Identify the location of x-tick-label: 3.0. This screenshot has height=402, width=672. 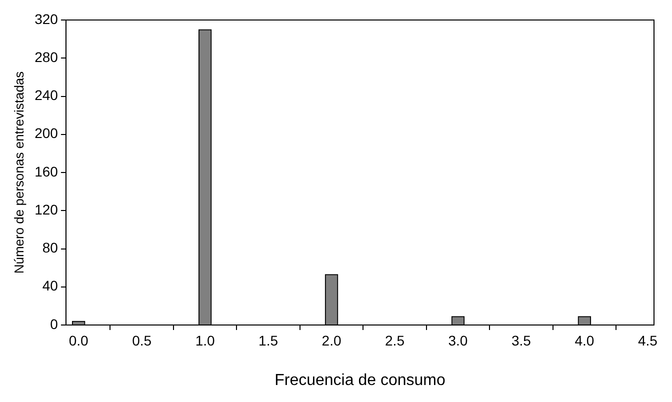
(458, 340).